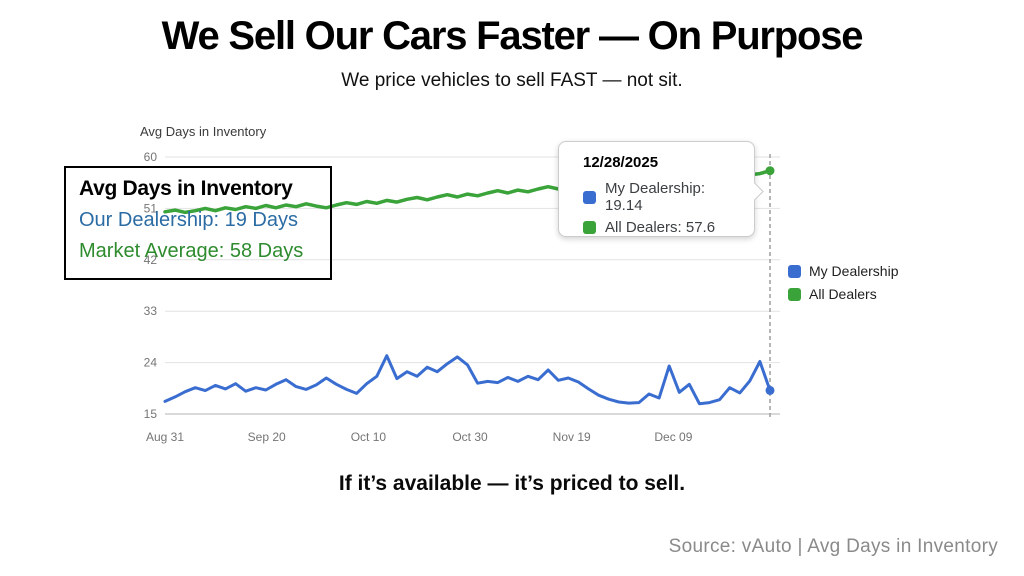 The width and height of the screenshot is (1024, 576). What do you see at coordinates (470, 437) in the screenshot?
I see `x-axis-tick-label: Oct 30` at bounding box center [470, 437].